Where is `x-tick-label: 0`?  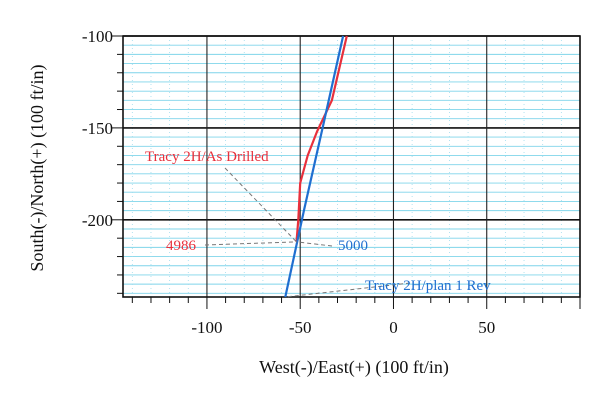
x-tick-label: 0 is located at coordinates (393, 327).